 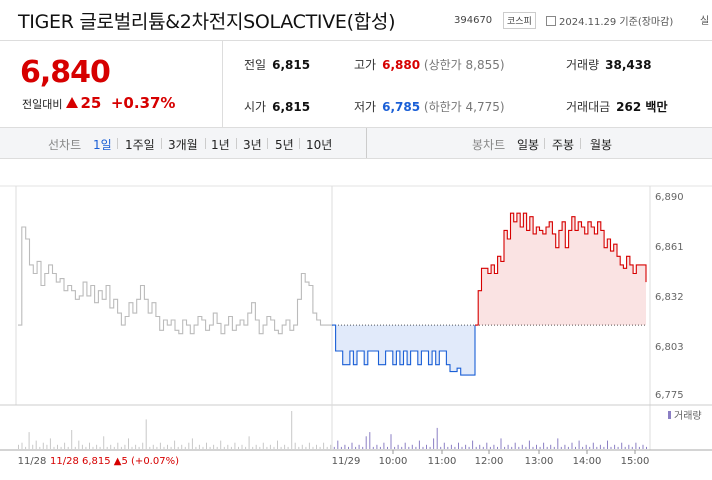 What do you see at coordinates (489, 145) in the screenshot?
I see `candle-chart-label: 봉차트` at bounding box center [489, 145].